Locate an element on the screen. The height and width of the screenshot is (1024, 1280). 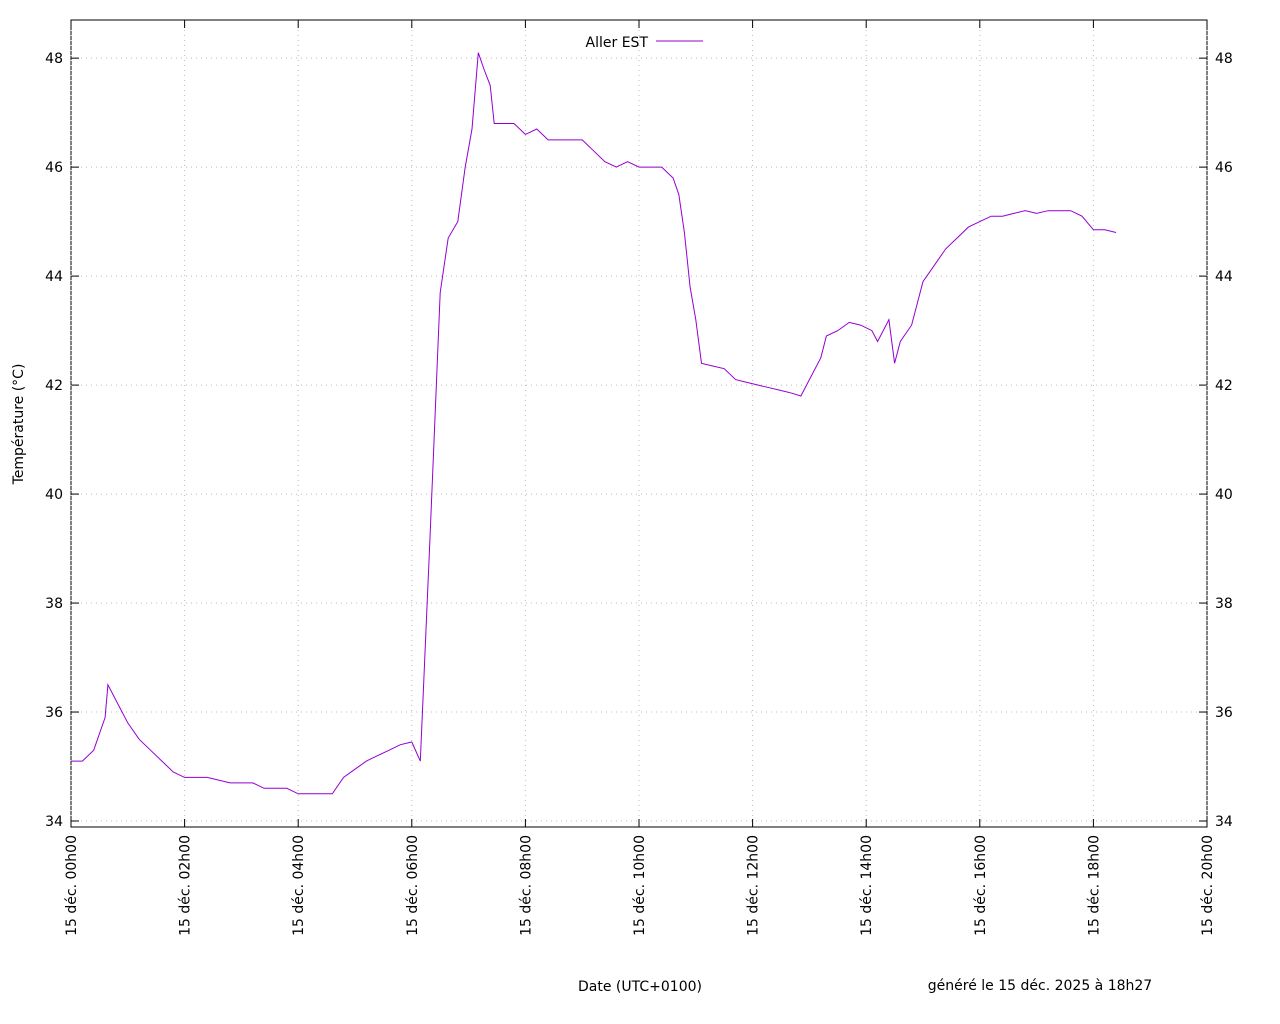
y-tick-label: 42 is located at coordinates (54, 386).